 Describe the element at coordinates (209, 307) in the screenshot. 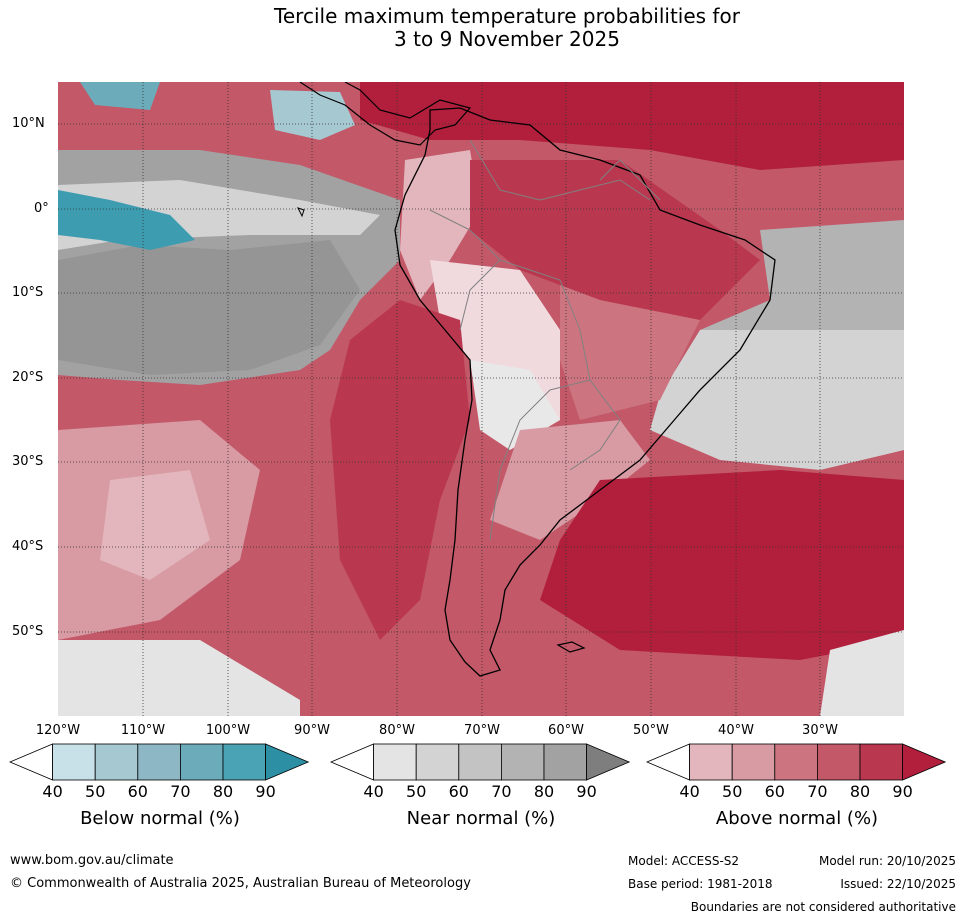

I see `field-near-normal-pacific-light` at that location.